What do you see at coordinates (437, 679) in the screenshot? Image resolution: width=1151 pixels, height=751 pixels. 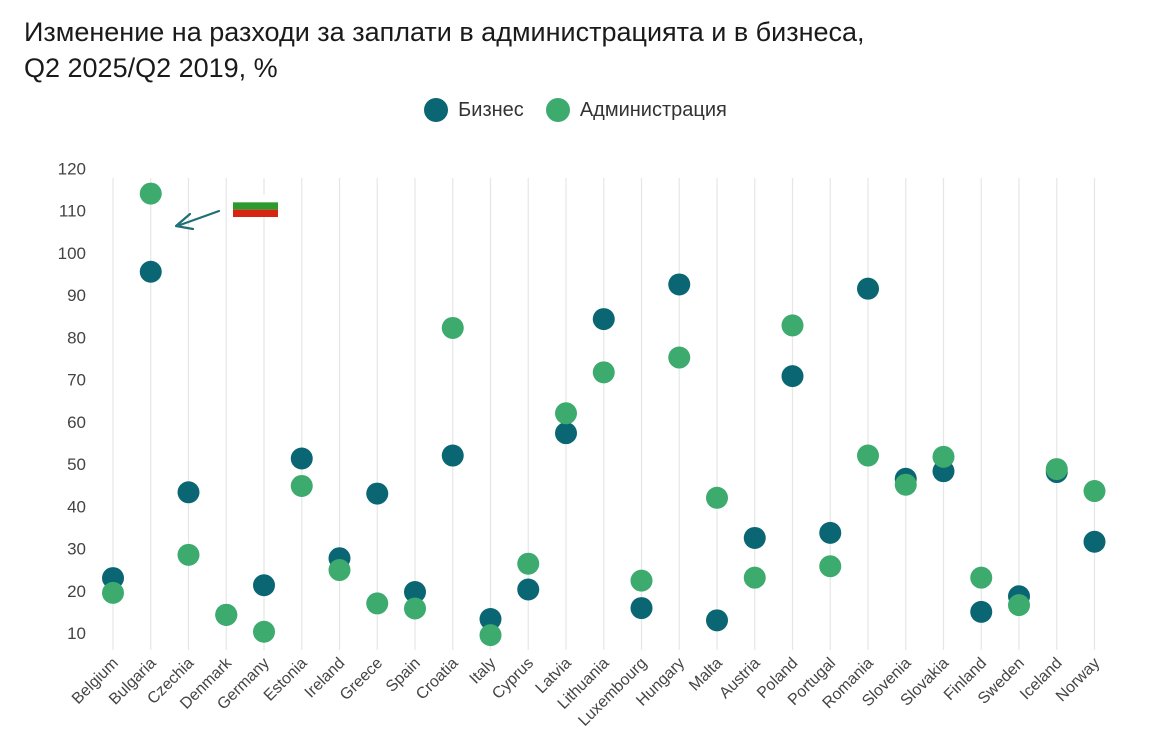 I see `x-tick-label-croatia: Croatia` at bounding box center [437, 679].